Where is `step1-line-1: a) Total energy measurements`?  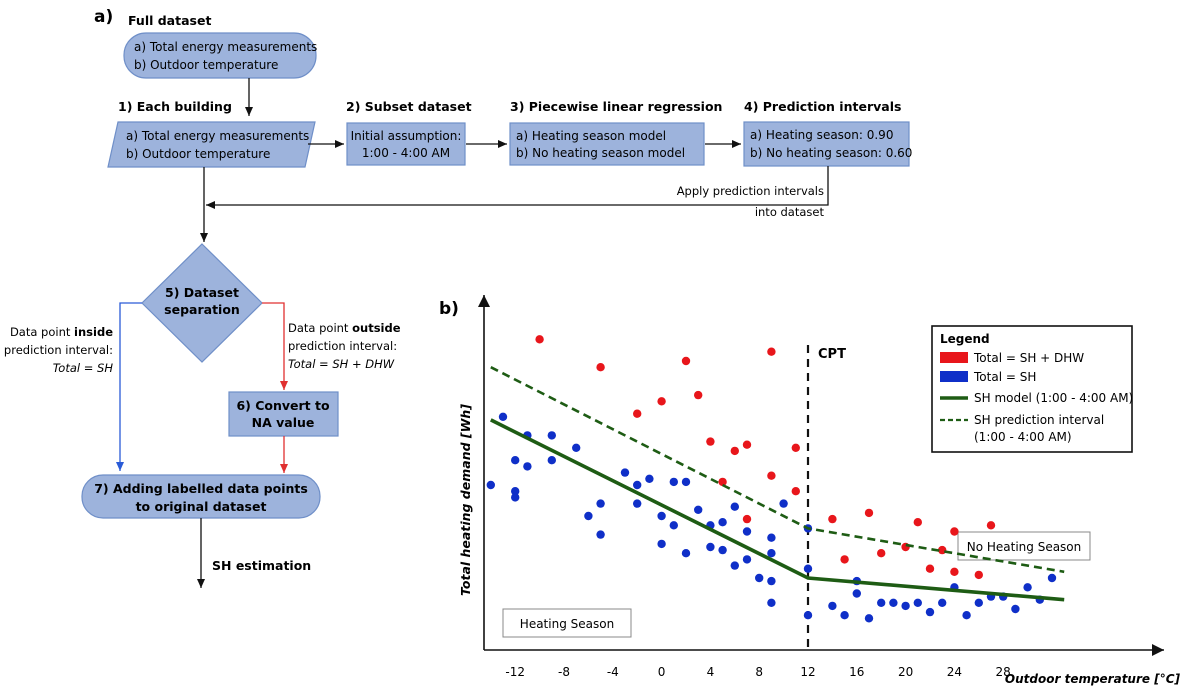 step1-line-1: a) Total energy measurements is located at coordinates (217, 136).